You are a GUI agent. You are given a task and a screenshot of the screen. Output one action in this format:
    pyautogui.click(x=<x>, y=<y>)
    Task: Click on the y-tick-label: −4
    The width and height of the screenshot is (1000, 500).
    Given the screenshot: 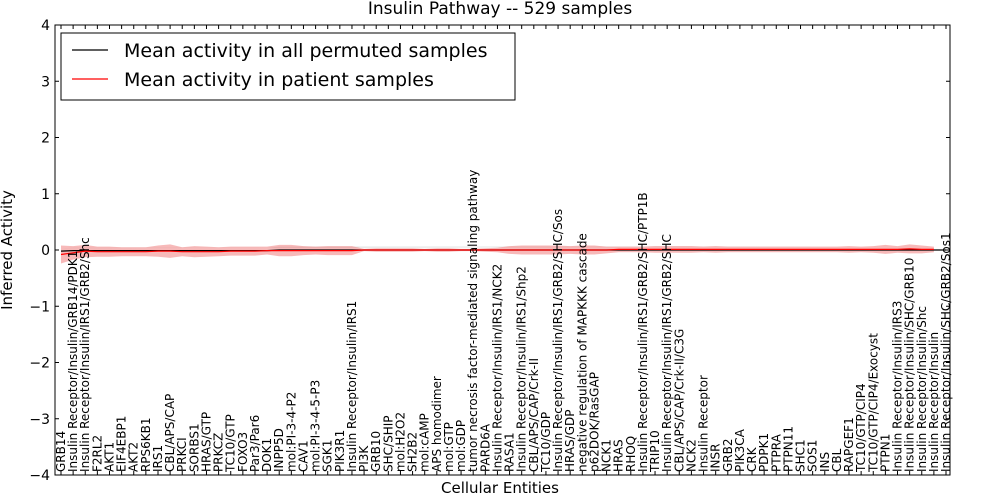 What is the action you would take?
    pyautogui.click(x=39, y=476)
    